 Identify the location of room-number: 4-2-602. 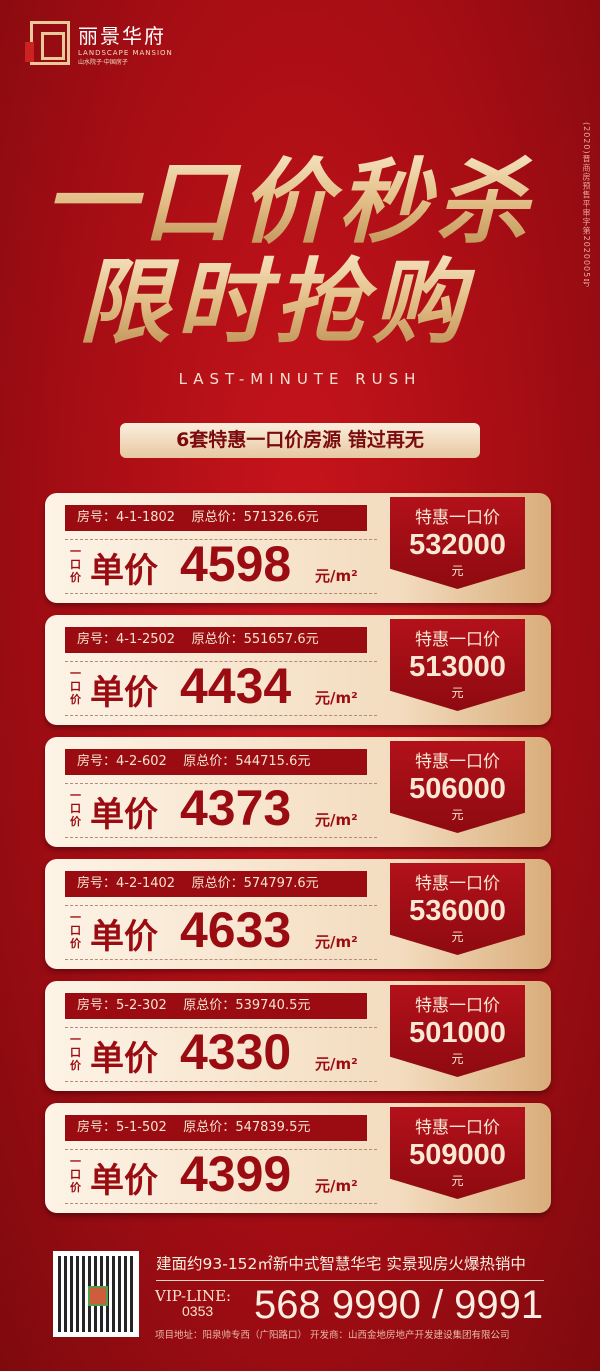
(141, 761).